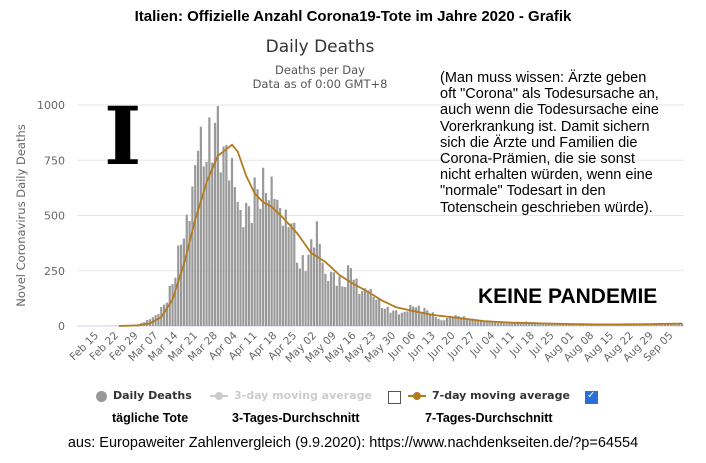  Describe the element at coordinates (101, 396) in the screenshot. I see `circle-marker-icon` at that location.